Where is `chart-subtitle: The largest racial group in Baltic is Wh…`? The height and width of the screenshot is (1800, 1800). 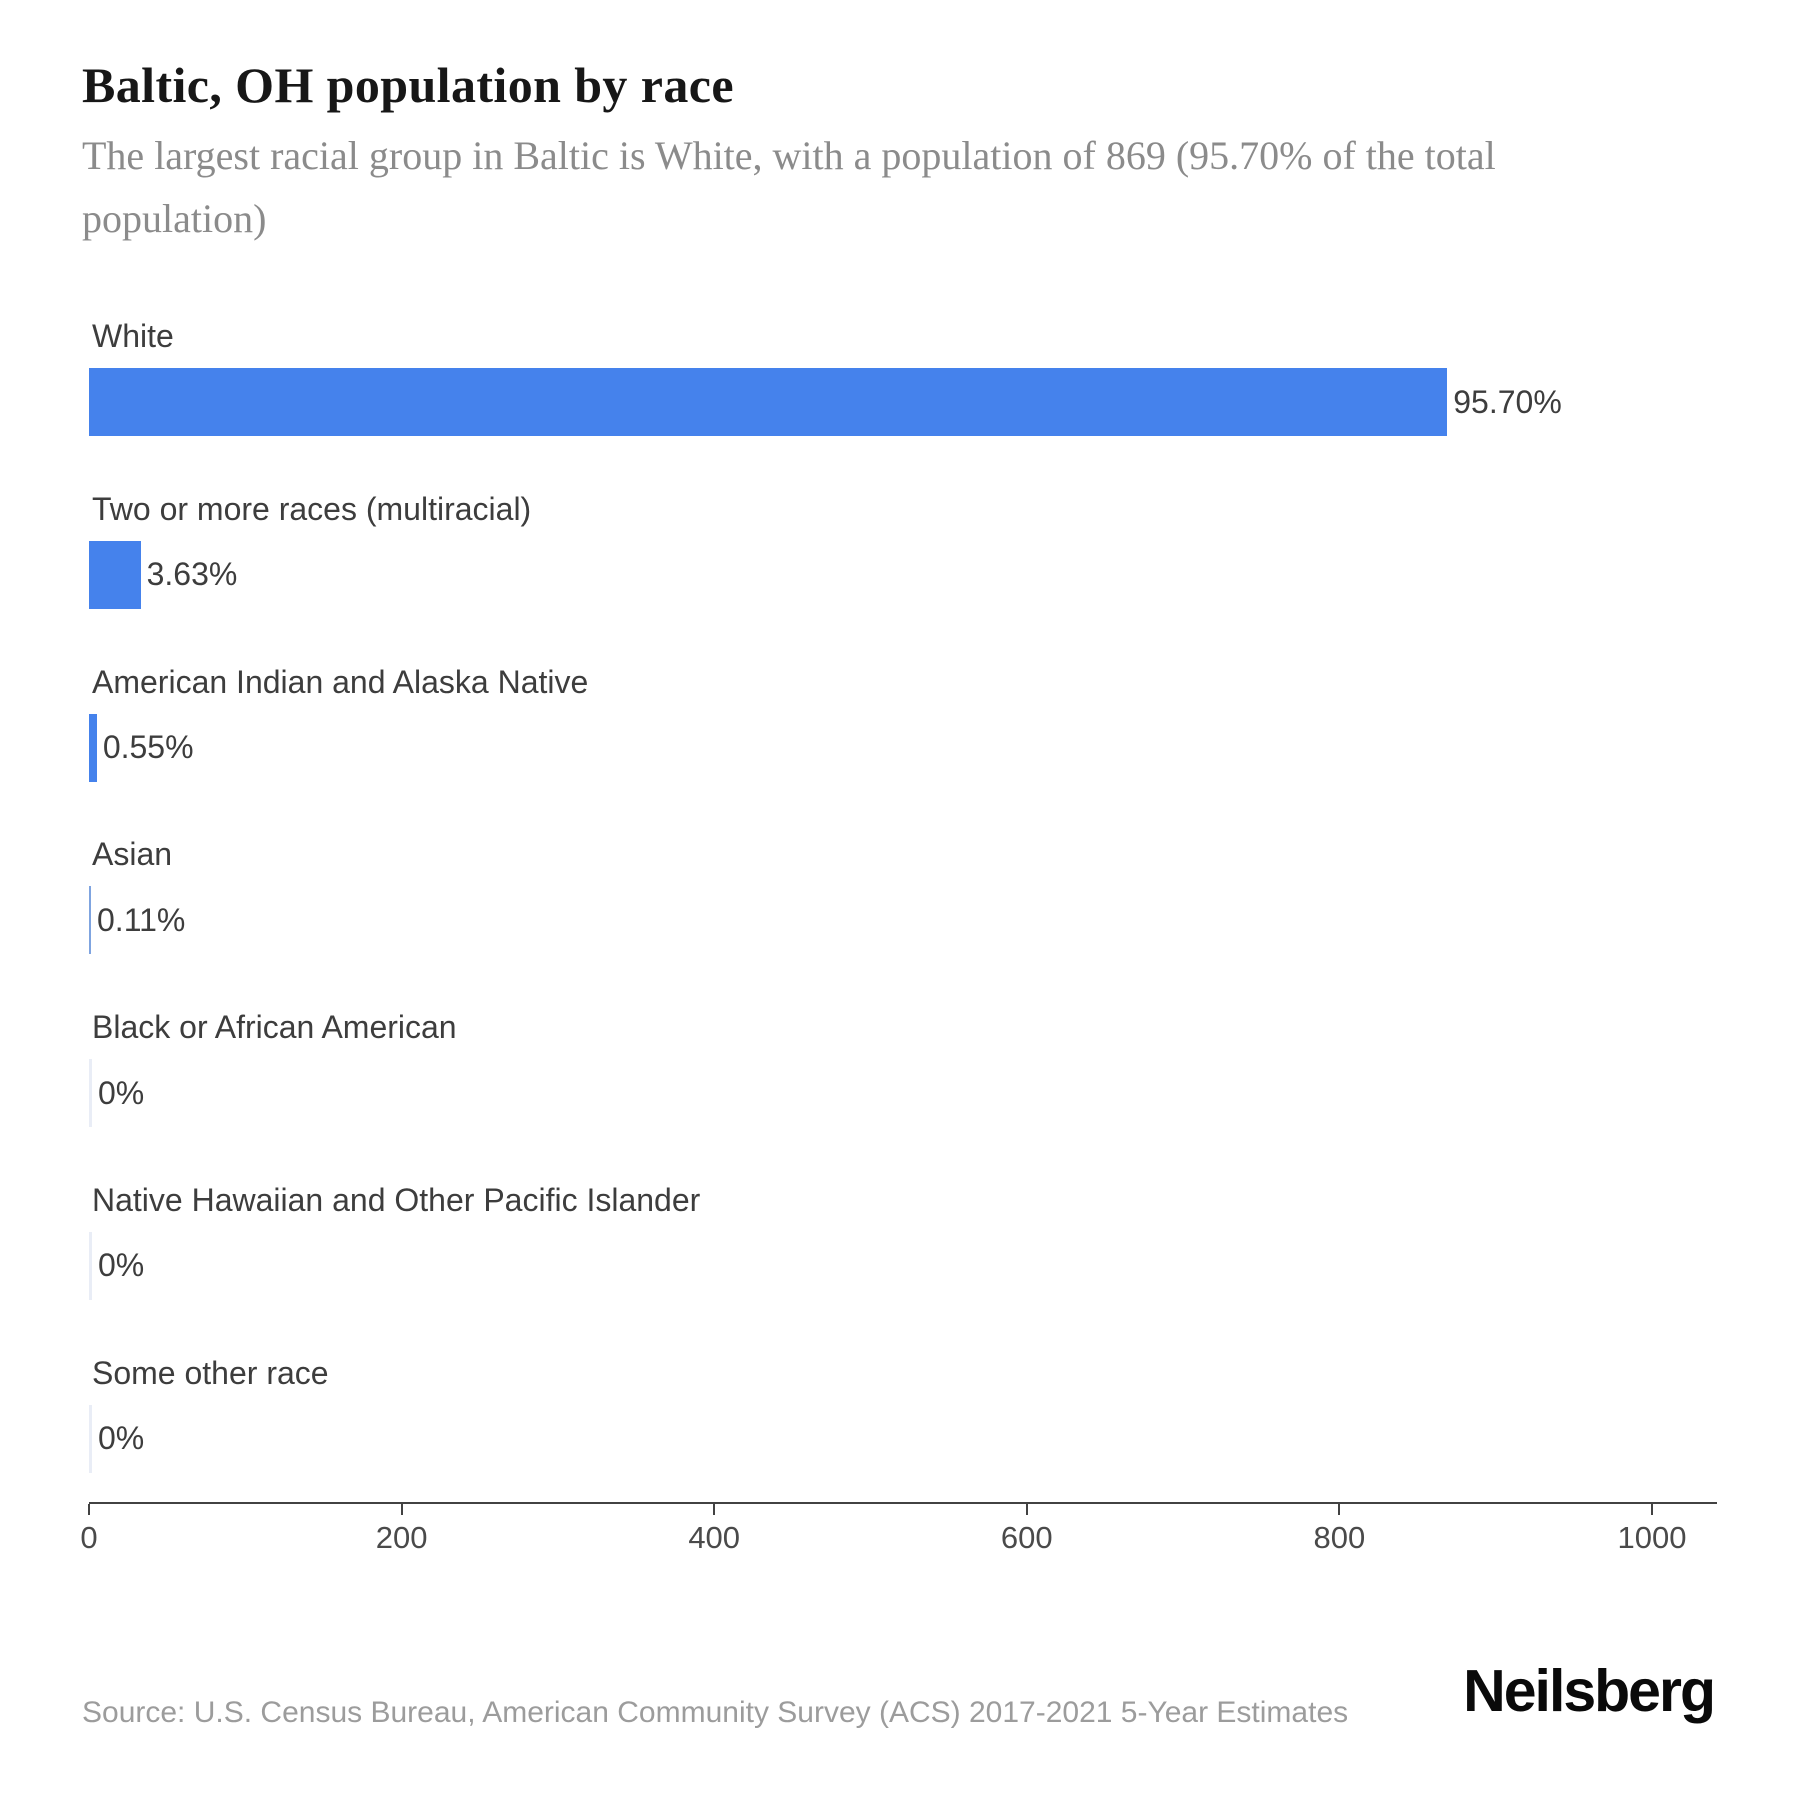 chart-subtitle: The largest racial group in Baltic is Wh… is located at coordinates (789, 187).